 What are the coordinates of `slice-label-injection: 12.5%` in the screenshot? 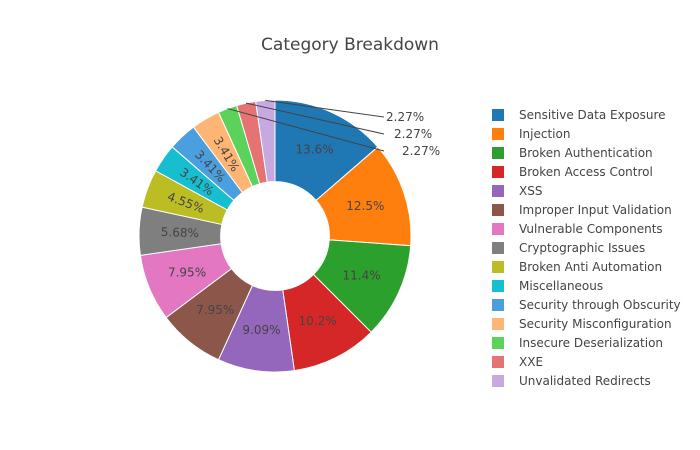 It's located at (365, 206).